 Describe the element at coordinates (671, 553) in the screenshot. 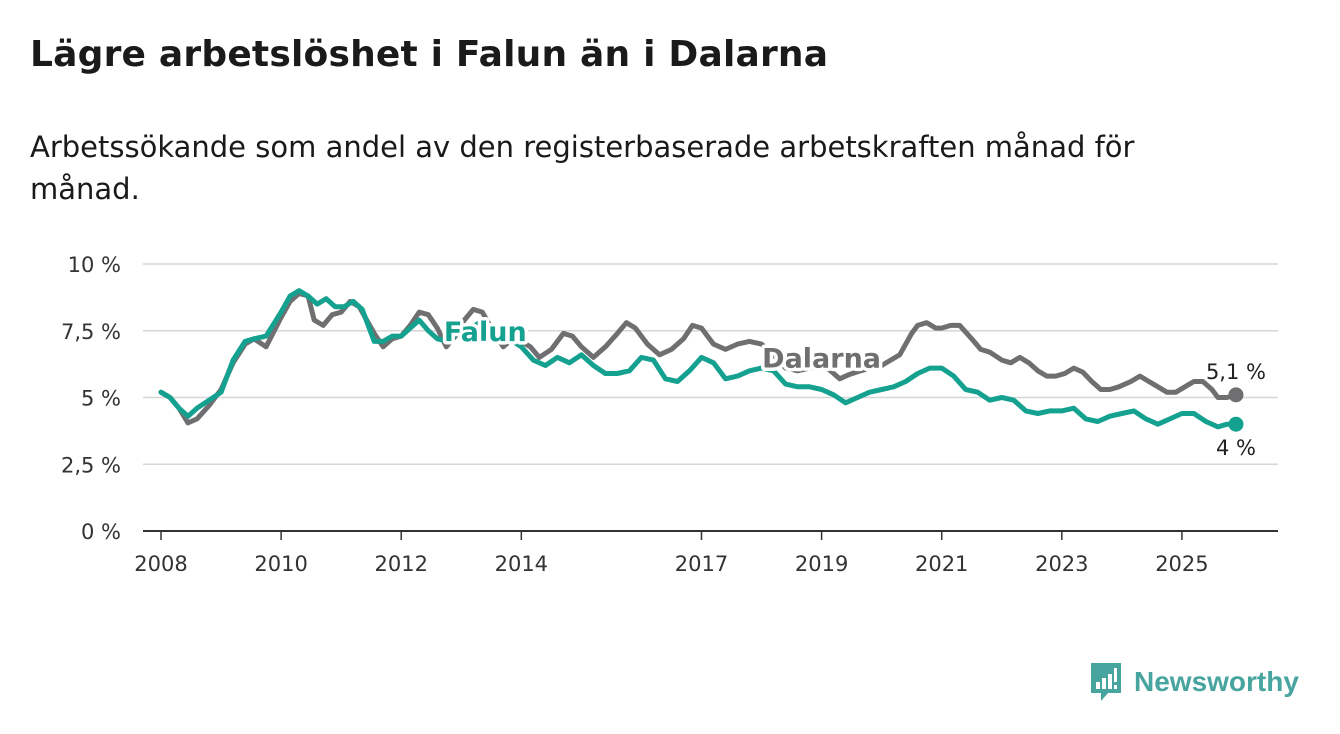

I see `x-axis-tick-labels: 2008 2010 2012 2014 2017 2019 2021 2023 2025` at that location.